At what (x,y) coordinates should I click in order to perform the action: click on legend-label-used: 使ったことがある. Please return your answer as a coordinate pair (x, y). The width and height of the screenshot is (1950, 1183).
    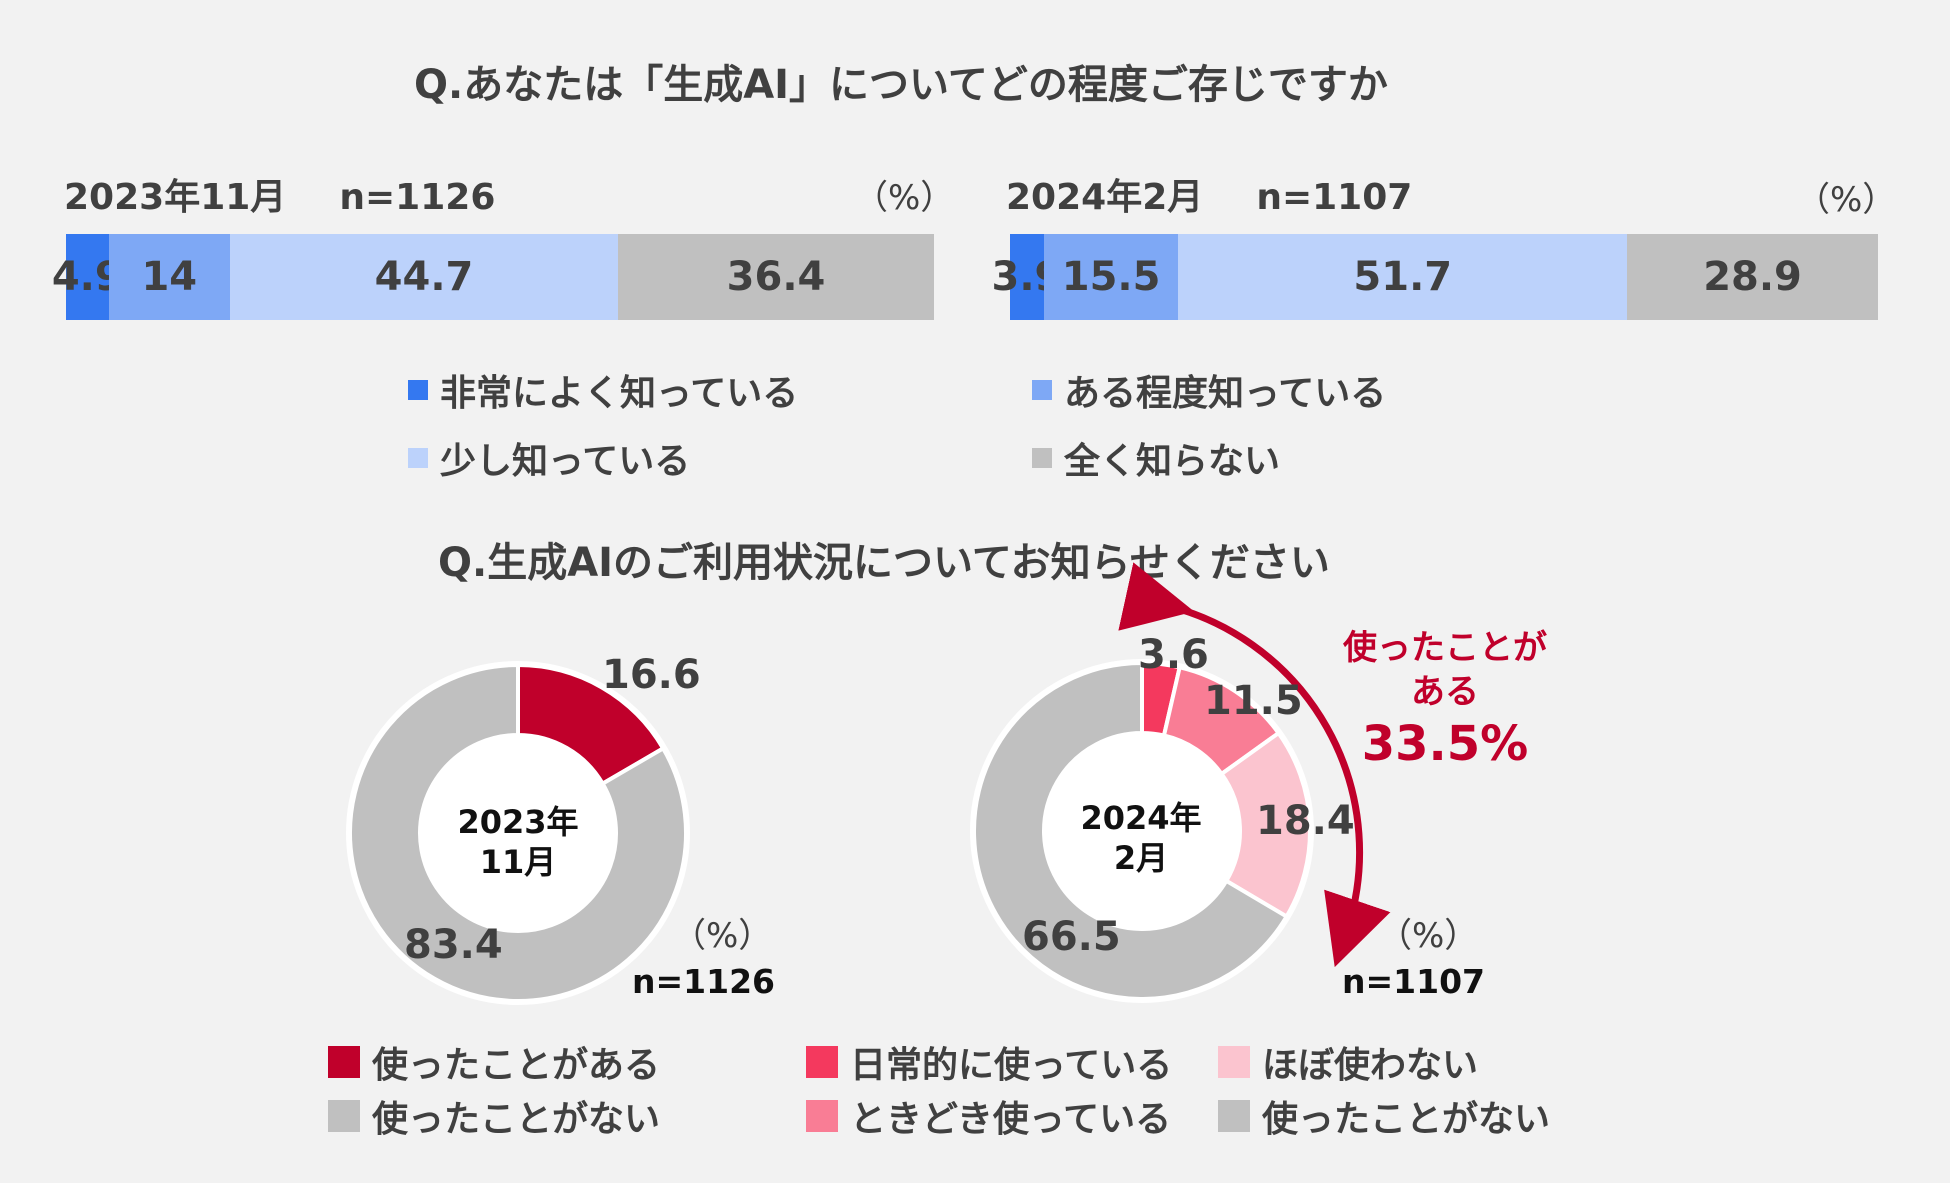
    Looking at the image, I should click on (516, 1065).